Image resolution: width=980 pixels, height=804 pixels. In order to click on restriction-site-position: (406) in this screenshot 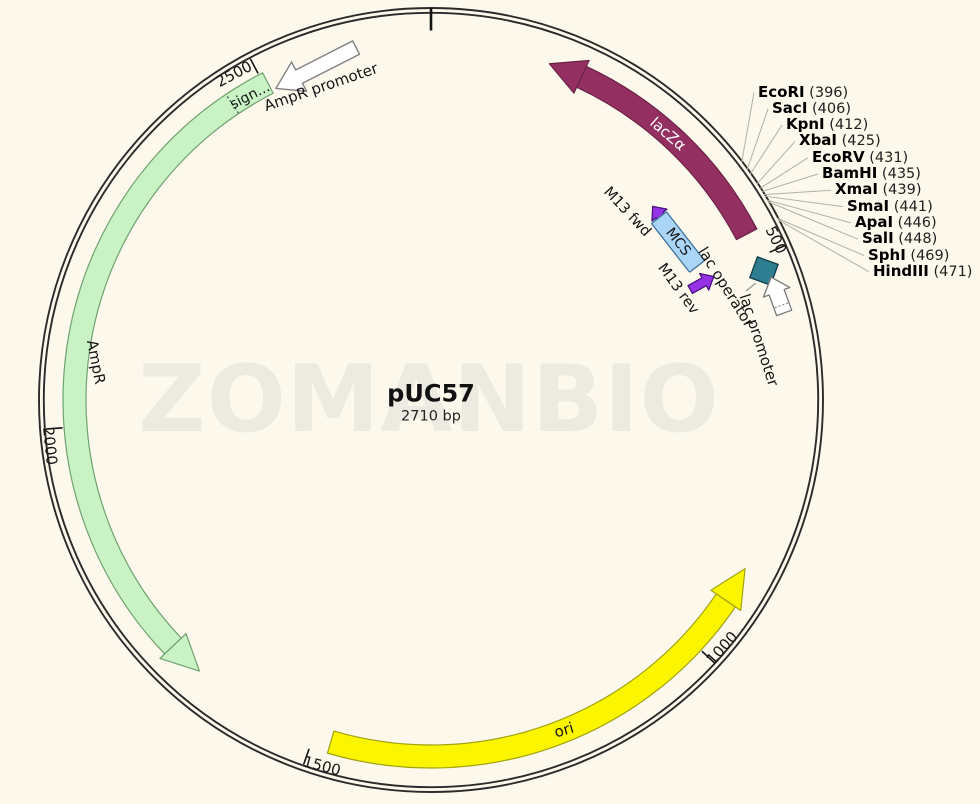, I will do `click(829, 108)`.